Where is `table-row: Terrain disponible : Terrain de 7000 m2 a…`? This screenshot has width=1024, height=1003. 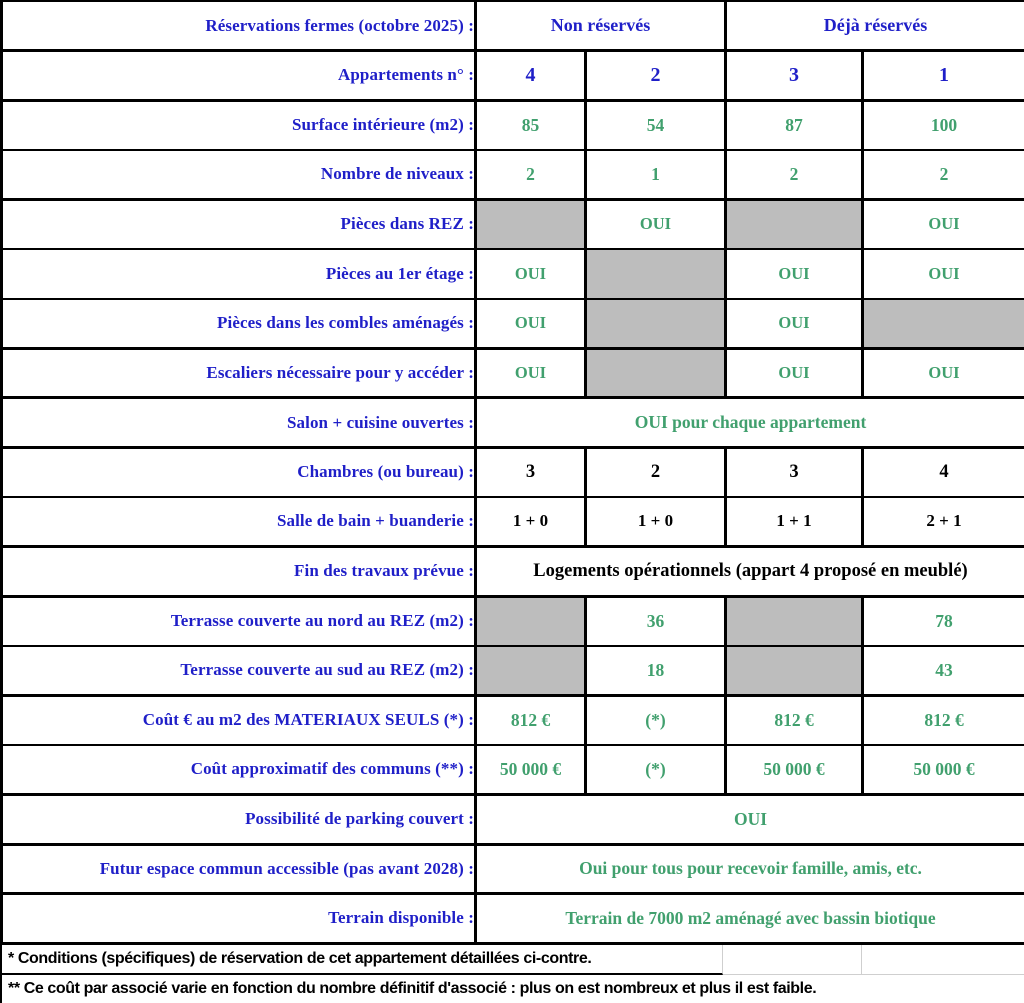
table-row: Terrain disponible : Terrain de 7000 m2 a… is located at coordinates (512, 918).